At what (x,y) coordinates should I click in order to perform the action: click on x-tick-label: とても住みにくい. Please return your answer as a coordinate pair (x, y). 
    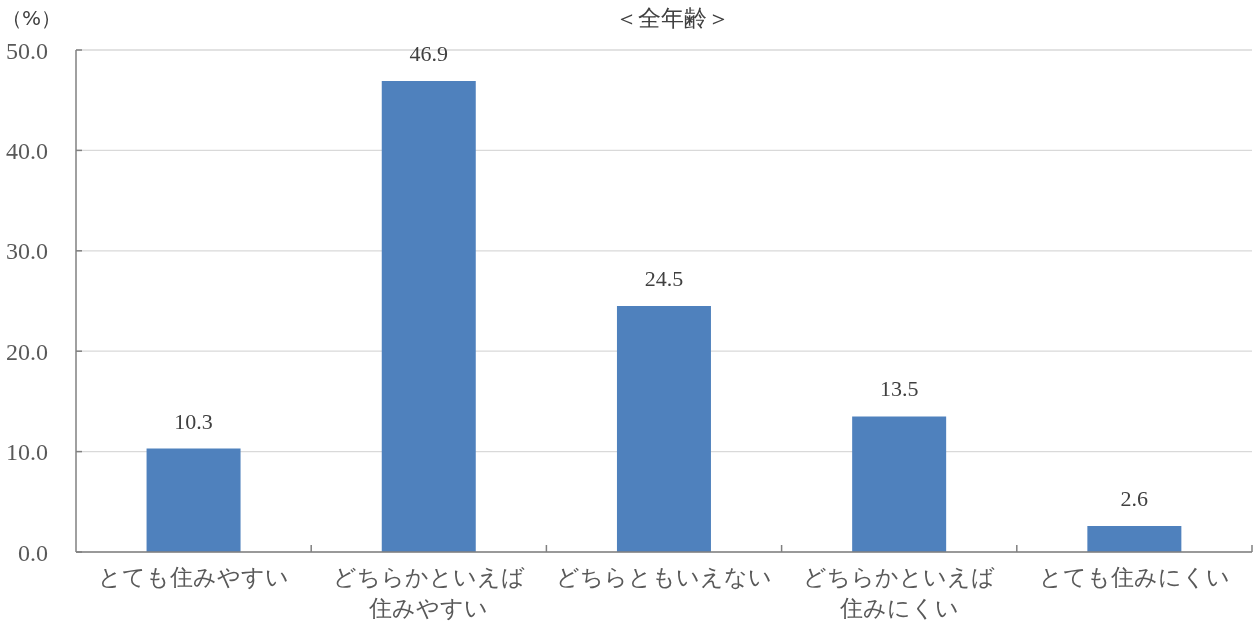
    Looking at the image, I should click on (1134, 577).